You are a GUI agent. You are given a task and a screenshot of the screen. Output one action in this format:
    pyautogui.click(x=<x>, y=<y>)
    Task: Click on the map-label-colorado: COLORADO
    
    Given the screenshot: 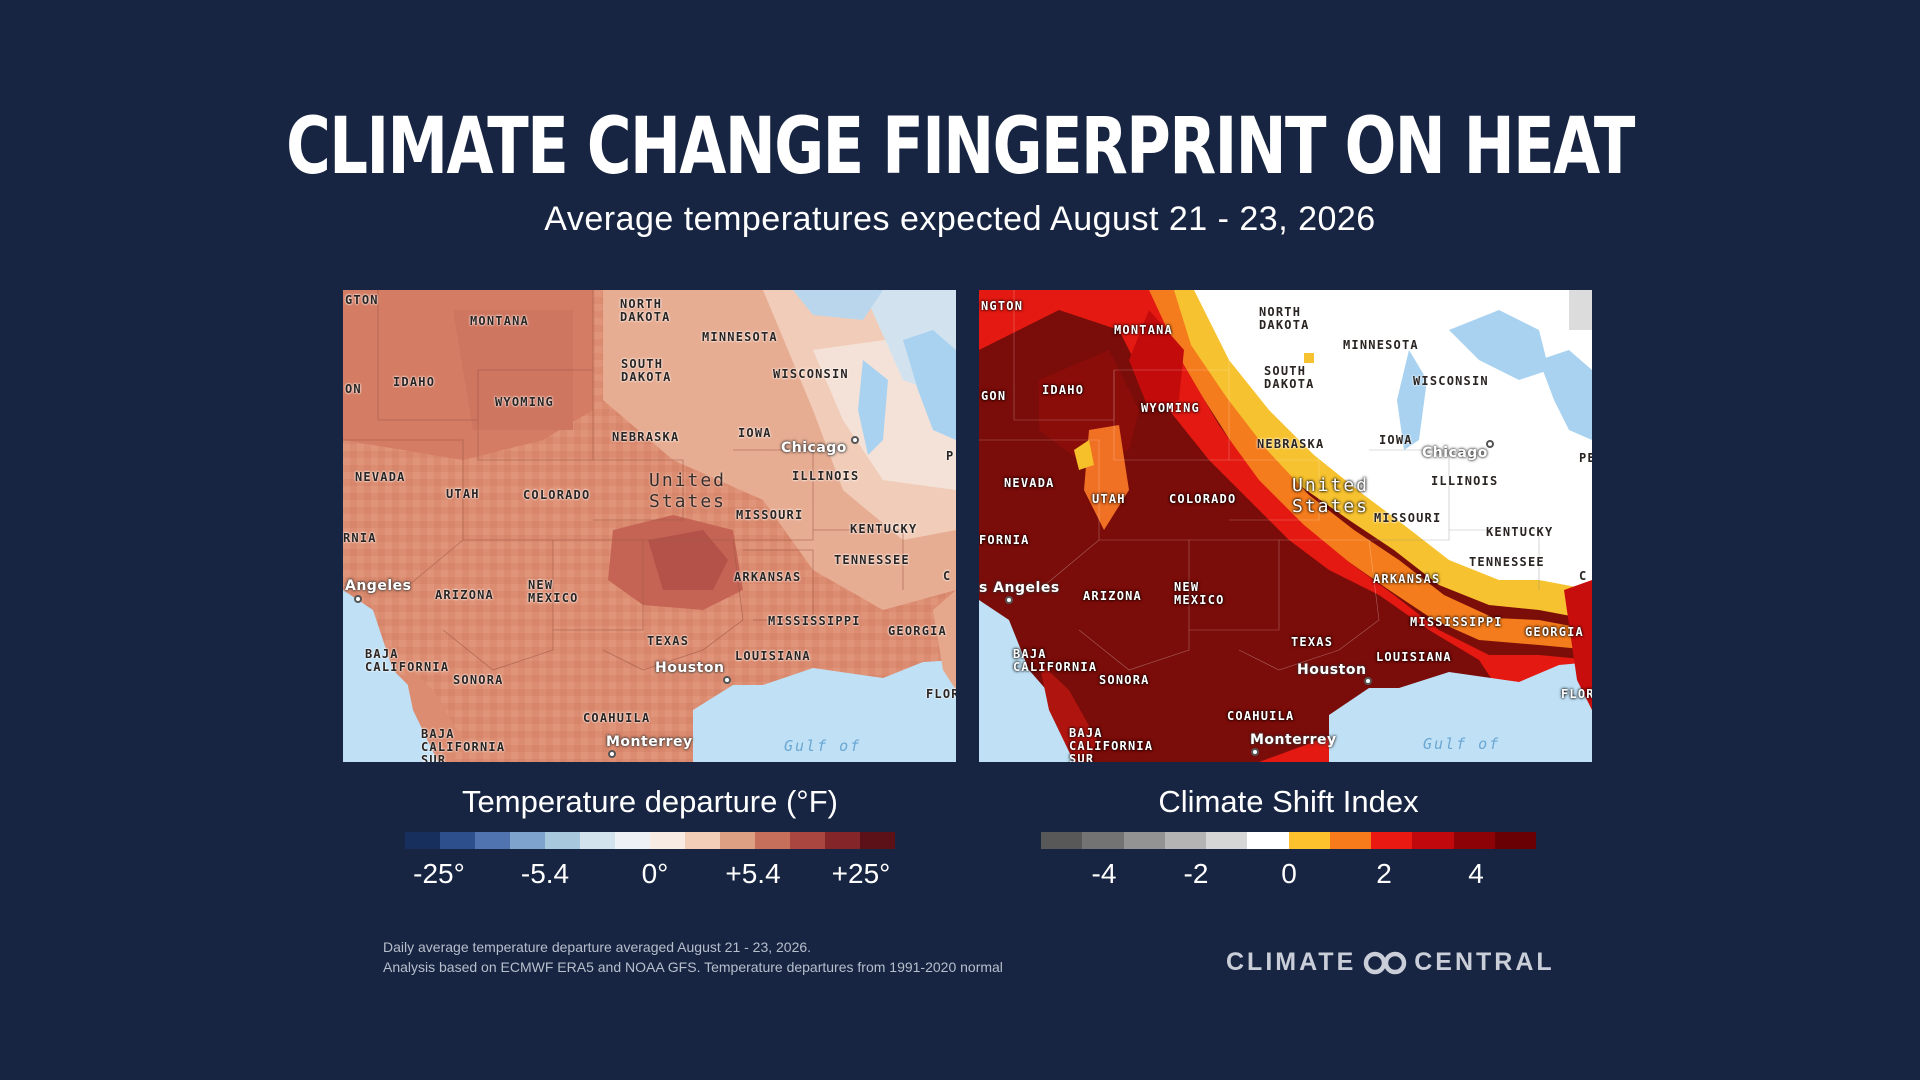 What is the action you would take?
    pyautogui.click(x=557, y=495)
    